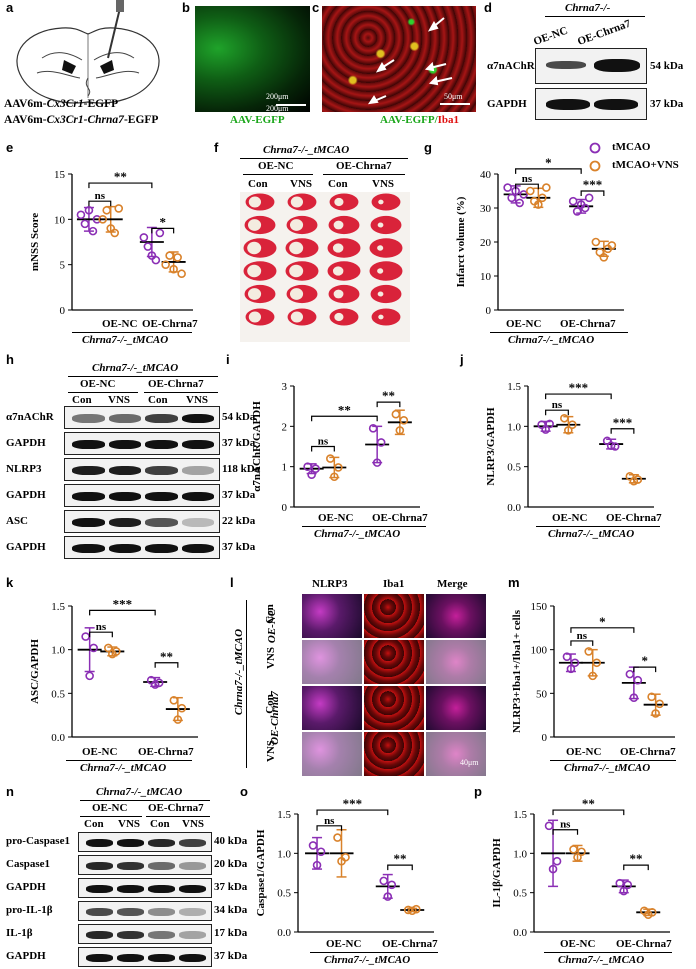 This screenshot has height=969, width=696. Describe the element at coordinates (644, 944) in the screenshot. I see `axis-p-g2: OE-Chrna7` at that location.